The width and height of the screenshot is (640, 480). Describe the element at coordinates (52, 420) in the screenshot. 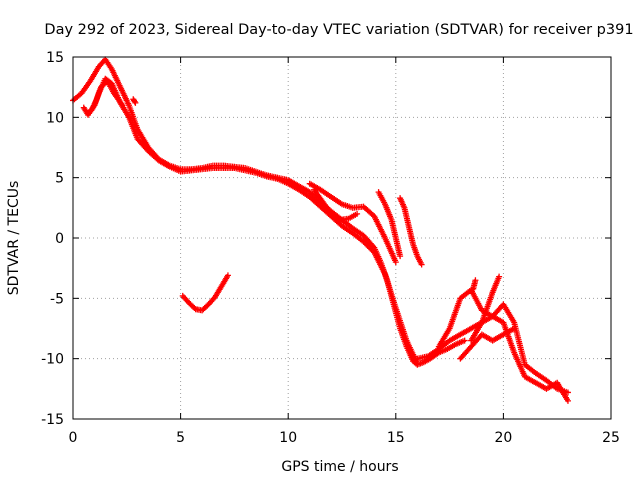

I see `y-tick-label: -15` at that location.